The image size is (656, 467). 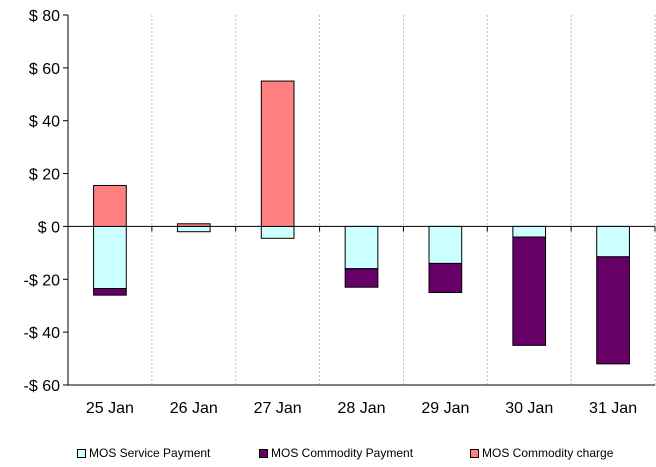 I want to click on legend-swatch-commodity-payment, so click(x=263, y=453).